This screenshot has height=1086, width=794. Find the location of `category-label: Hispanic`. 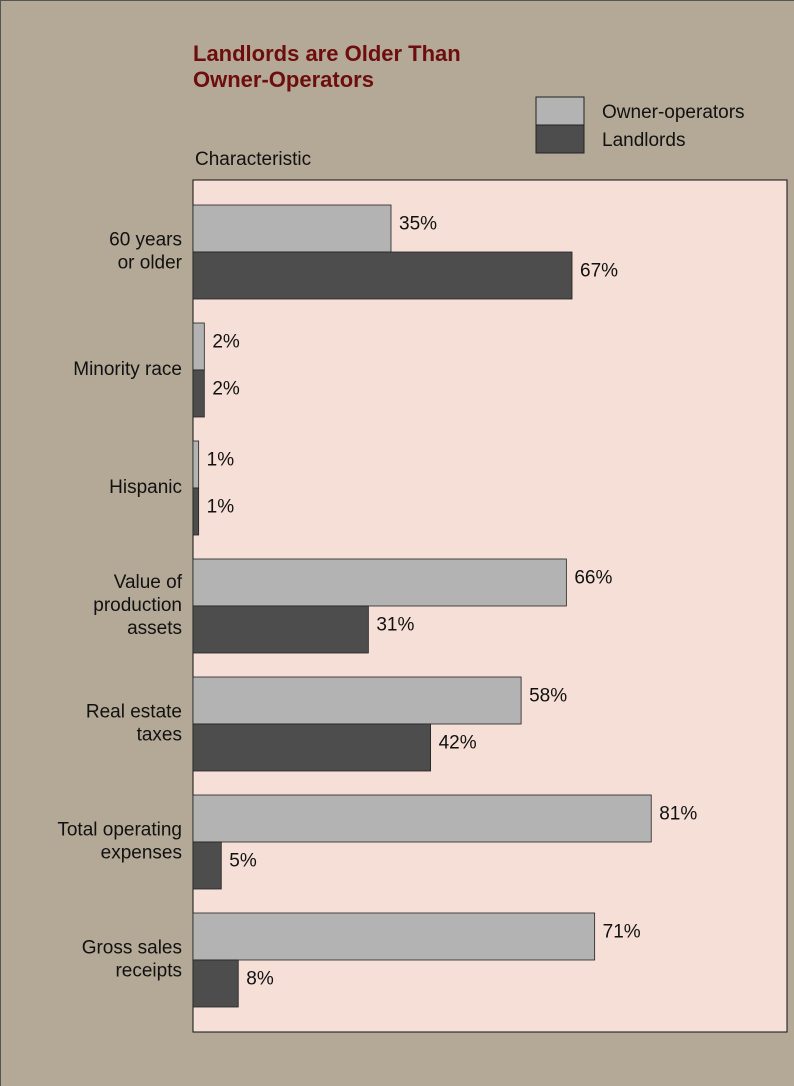

category-label: Hispanic is located at coordinates (145, 487).